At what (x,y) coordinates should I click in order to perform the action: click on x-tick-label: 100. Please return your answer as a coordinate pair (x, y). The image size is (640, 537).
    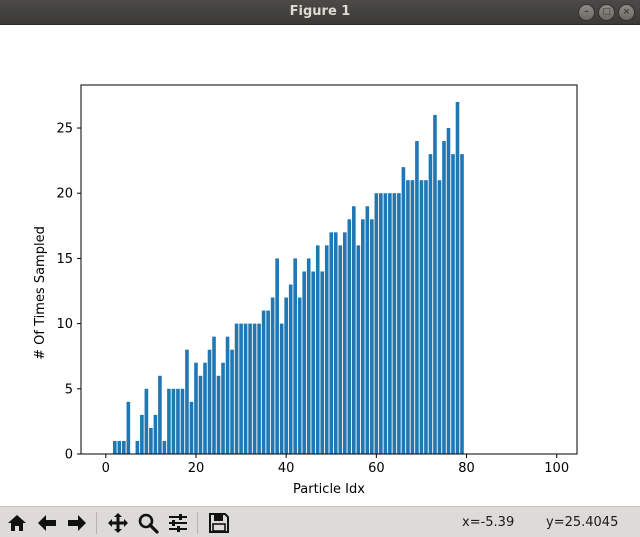
    Looking at the image, I should click on (556, 468).